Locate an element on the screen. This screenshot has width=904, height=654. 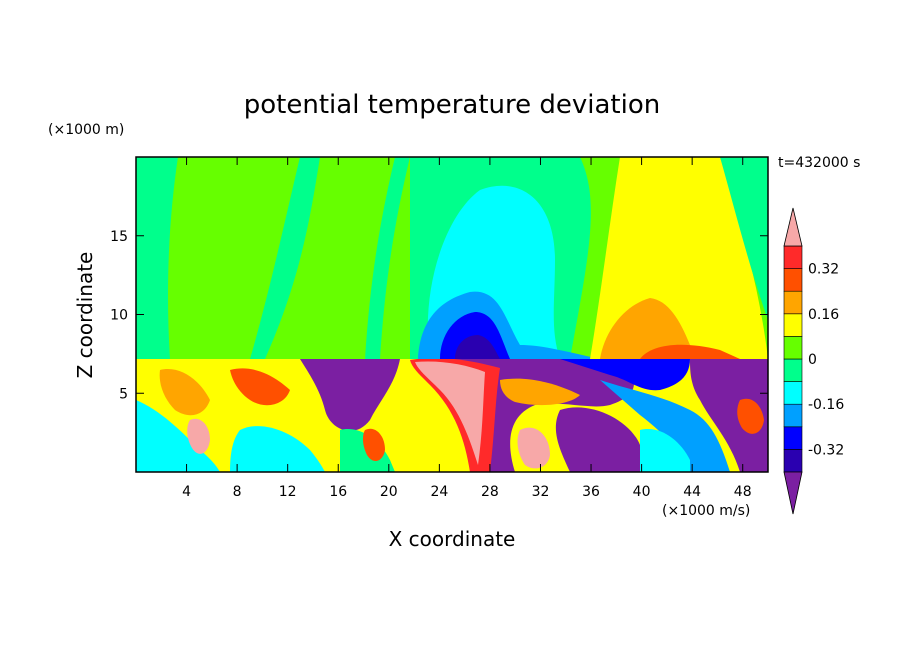
colorbar-tick-label: 0.32 is located at coordinates (823, 270).